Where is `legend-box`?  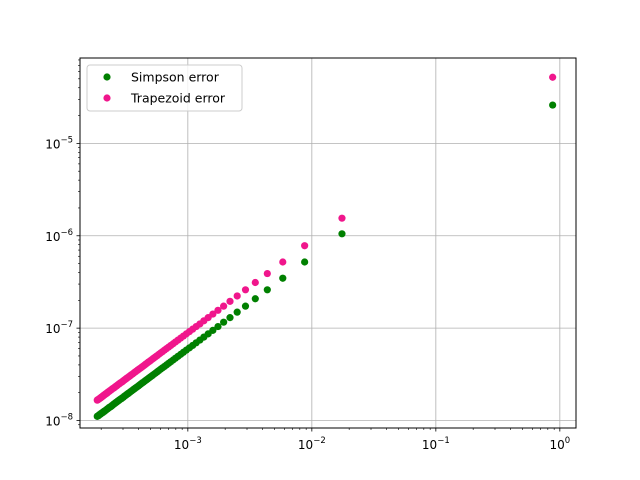 legend-box is located at coordinates (164, 88).